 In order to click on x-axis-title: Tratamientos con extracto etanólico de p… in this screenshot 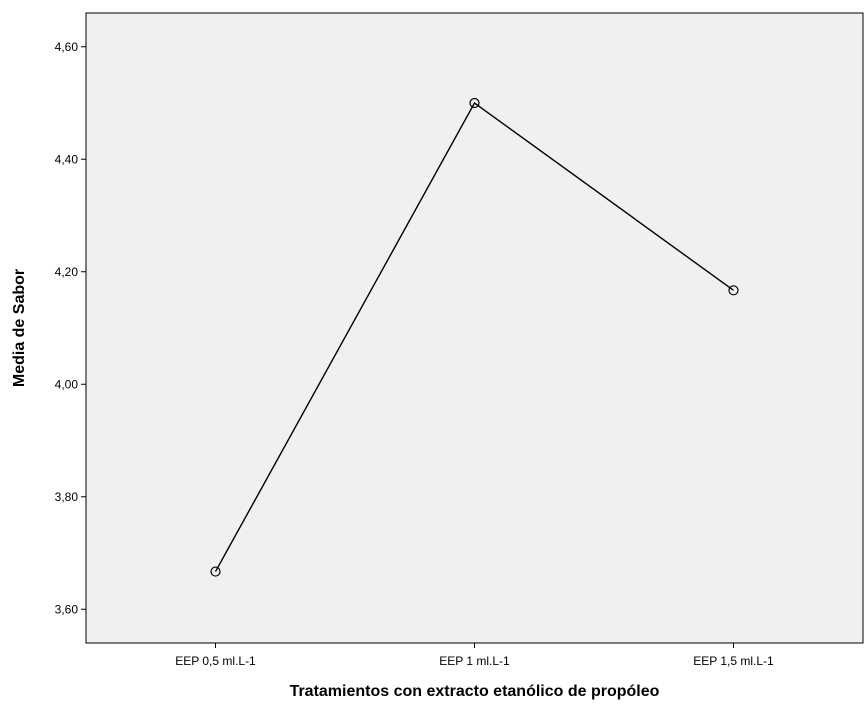, I will do `click(475, 691)`.